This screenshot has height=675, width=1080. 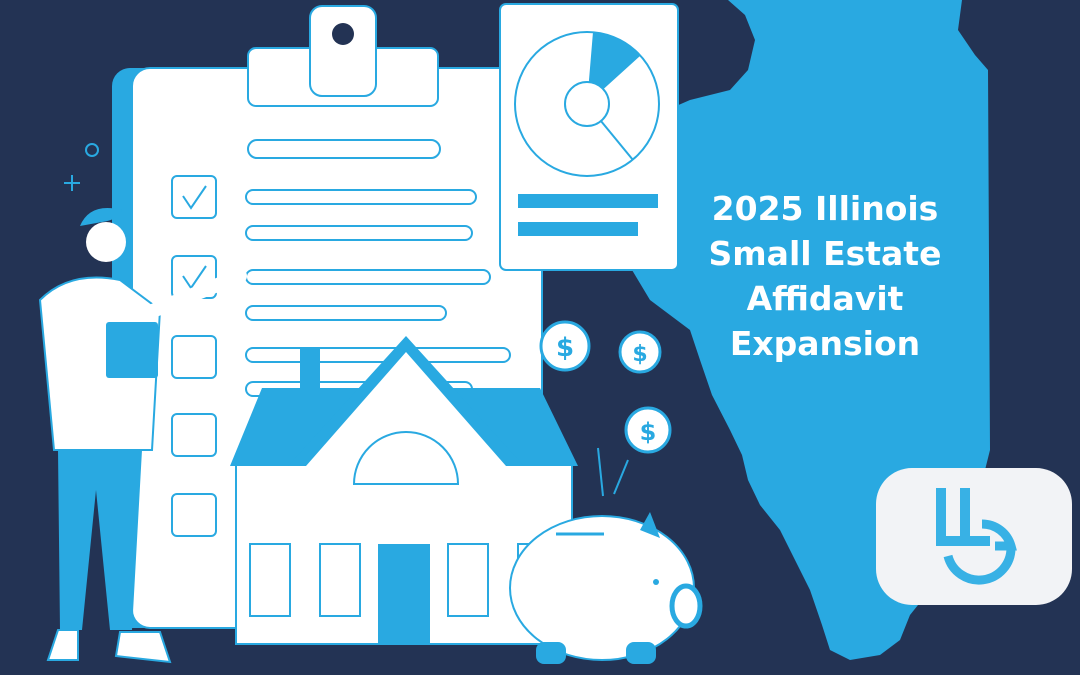 I want to click on pie-chart-icon, so click(x=589, y=137).